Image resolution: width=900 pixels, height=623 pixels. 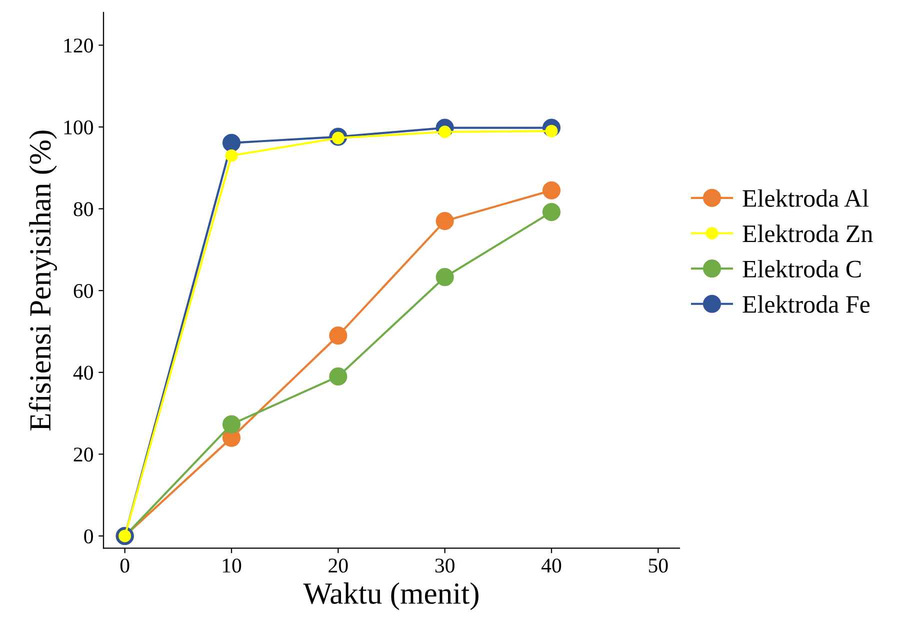 What do you see at coordinates (232, 565) in the screenshot?
I see `x-tick-label: 10` at bounding box center [232, 565].